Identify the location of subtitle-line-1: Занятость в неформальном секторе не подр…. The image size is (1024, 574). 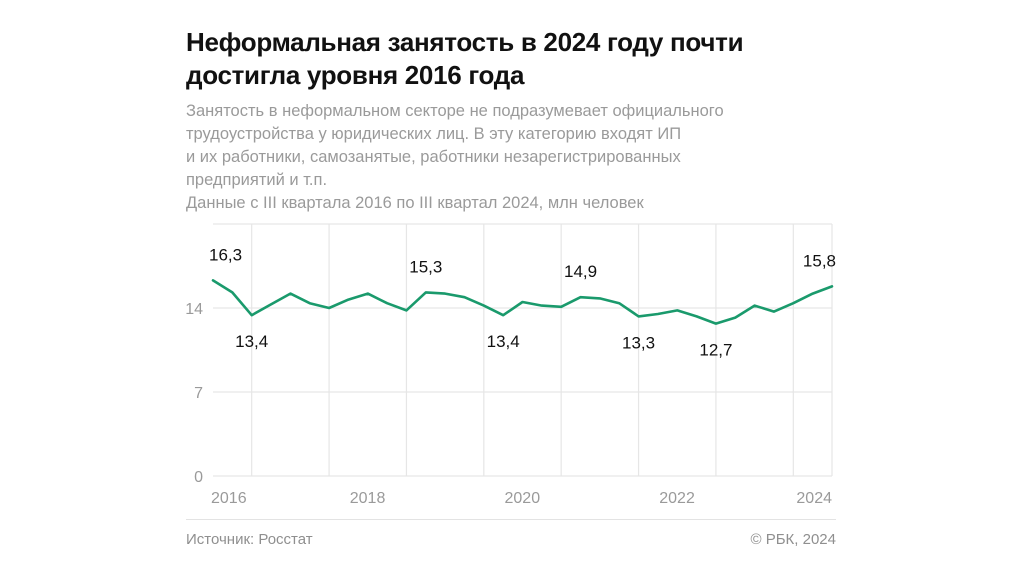
(455, 111).